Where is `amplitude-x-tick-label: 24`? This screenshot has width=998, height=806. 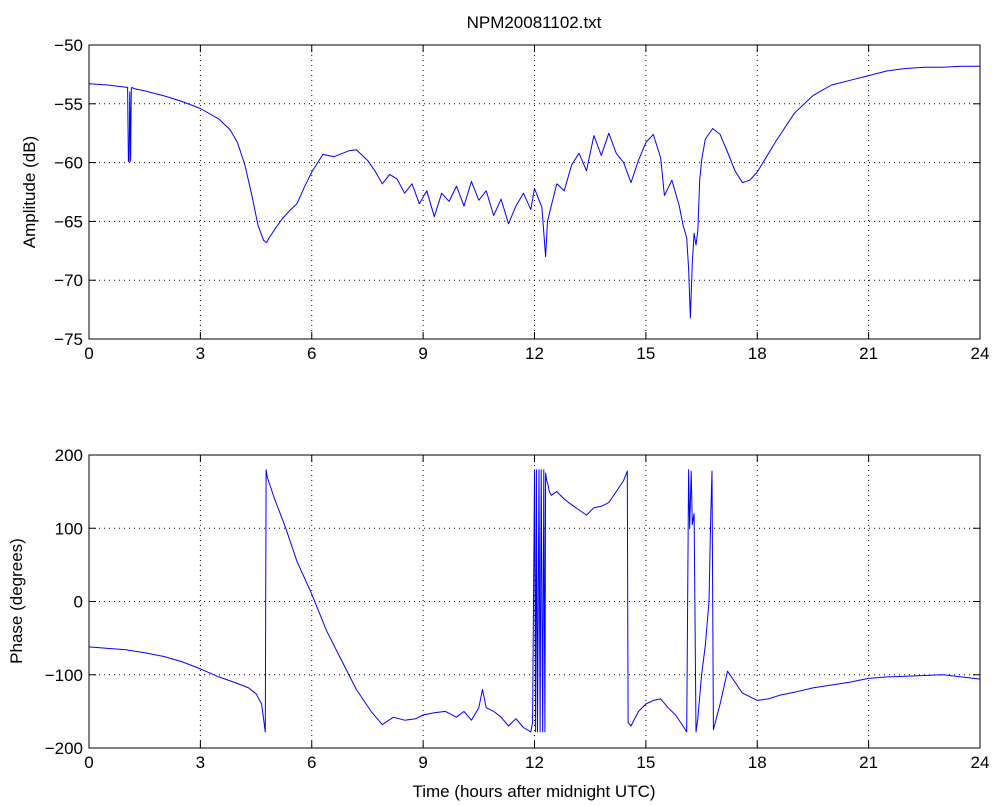
amplitude-x-tick-label: 24 is located at coordinates (980, 353).